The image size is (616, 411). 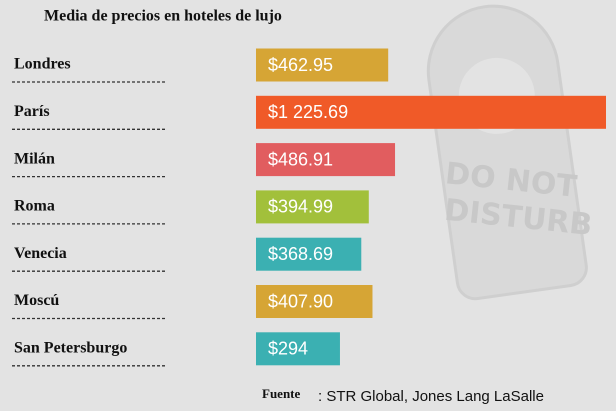 I want to click on category-label: Moscú, so click(x=36, y=300).